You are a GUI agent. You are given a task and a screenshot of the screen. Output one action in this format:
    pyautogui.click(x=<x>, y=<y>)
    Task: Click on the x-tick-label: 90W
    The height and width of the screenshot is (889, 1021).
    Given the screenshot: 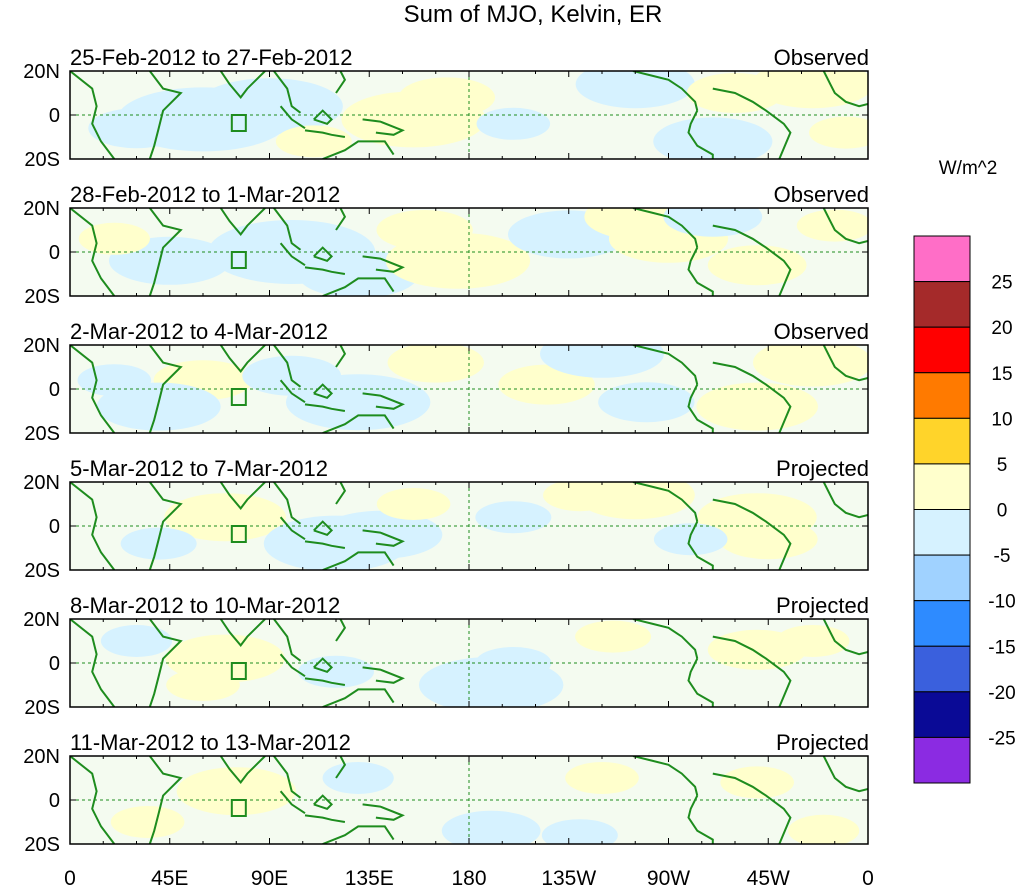 What is the action you would take?
    pyautogui.click(x=668, y=878)
    